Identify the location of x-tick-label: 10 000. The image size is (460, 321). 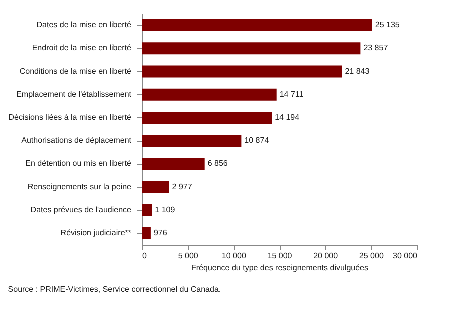
(234, 256).